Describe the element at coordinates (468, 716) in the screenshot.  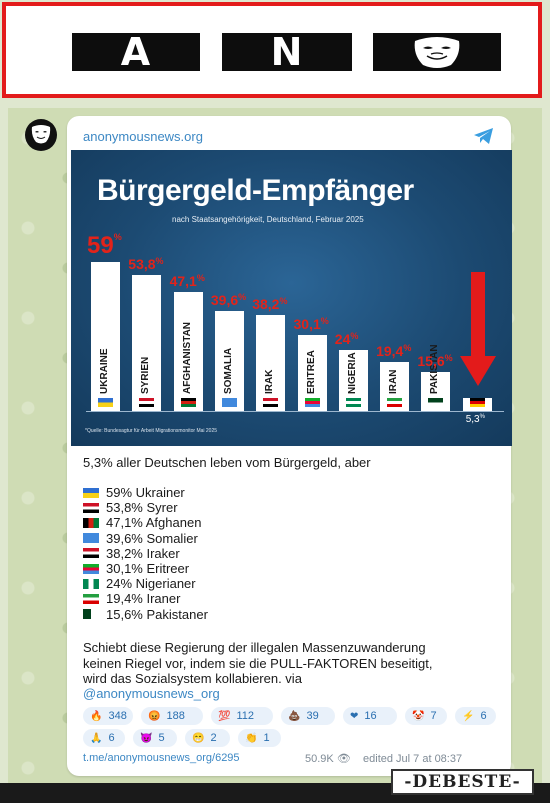
I see `lightning-icon: ⚡` at that location.